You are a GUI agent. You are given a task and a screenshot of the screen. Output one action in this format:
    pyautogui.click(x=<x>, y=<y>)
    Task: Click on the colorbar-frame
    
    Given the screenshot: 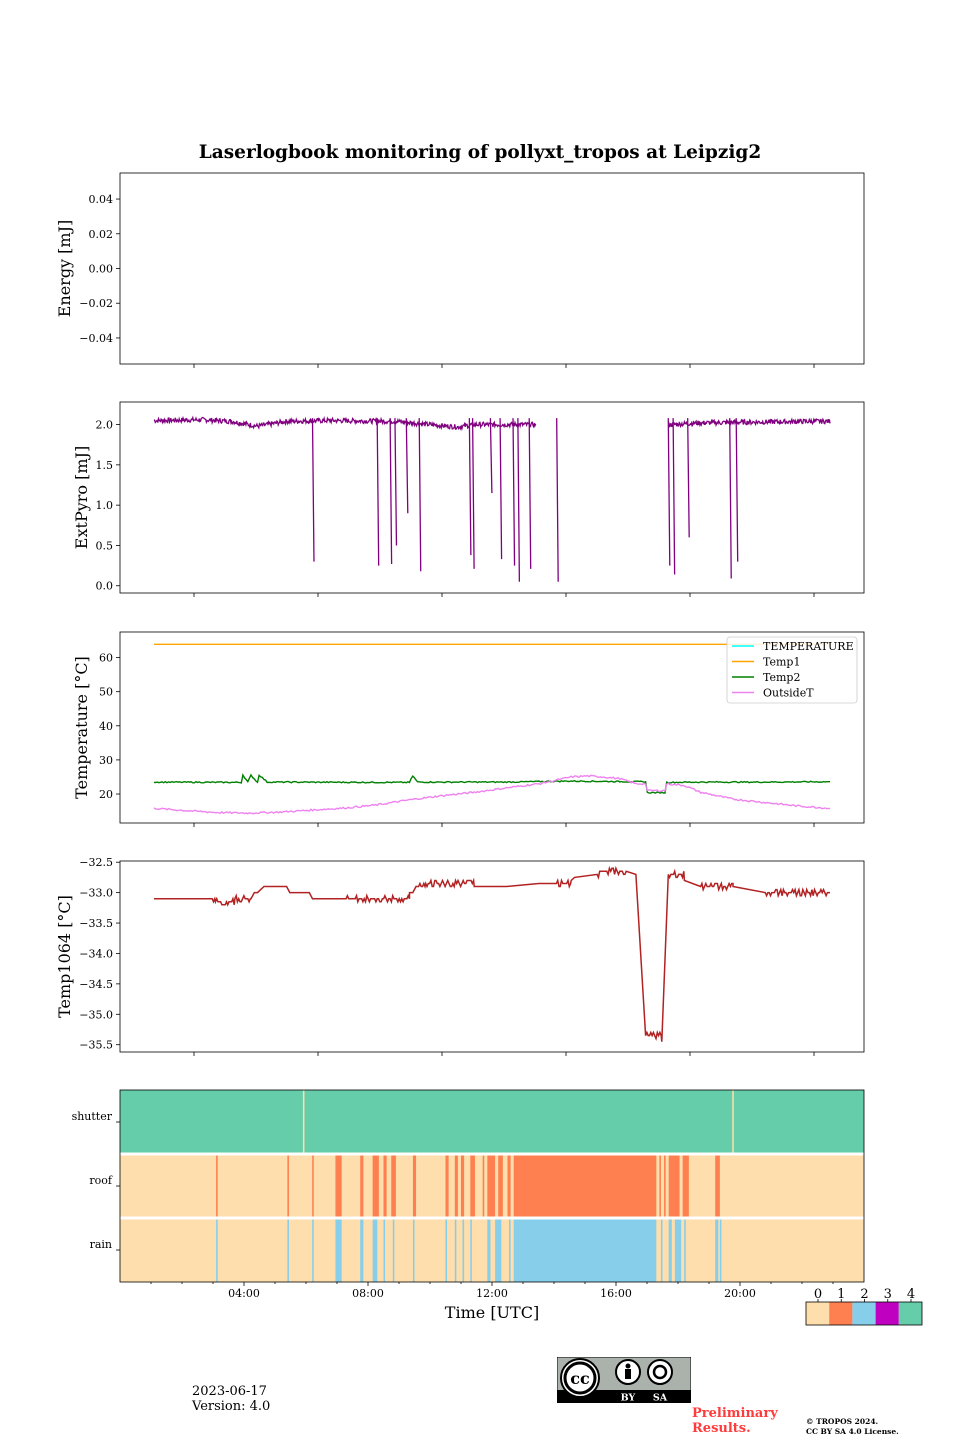 What is the action you would take?
    pyautogui.click(x=864, y=1313)
    